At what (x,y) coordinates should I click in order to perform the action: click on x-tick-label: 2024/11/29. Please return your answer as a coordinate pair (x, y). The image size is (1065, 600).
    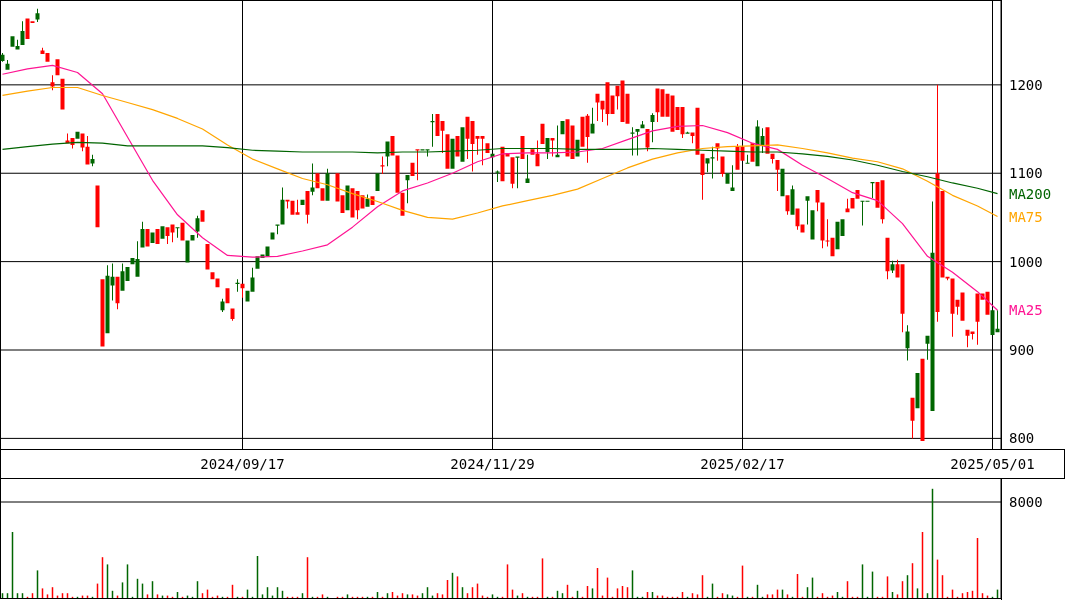
    Looking at the image, I should click on (492, 464).